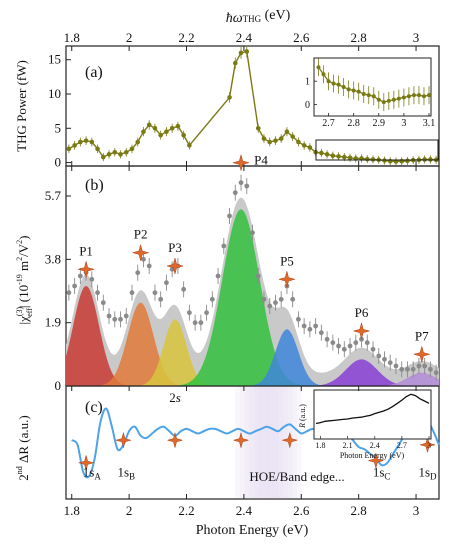 This screenshot has height=552, width=461. What do you see at coordinates (244, 510) in the screenshot?
I see `bottom-xtick-label: 2.4` at bounding box center [244, 510].